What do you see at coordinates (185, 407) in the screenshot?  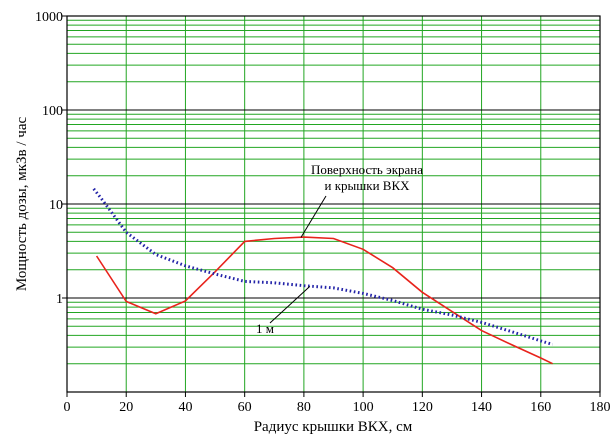 I see `x-tick-label: 40` at bounding box center [185, 407].